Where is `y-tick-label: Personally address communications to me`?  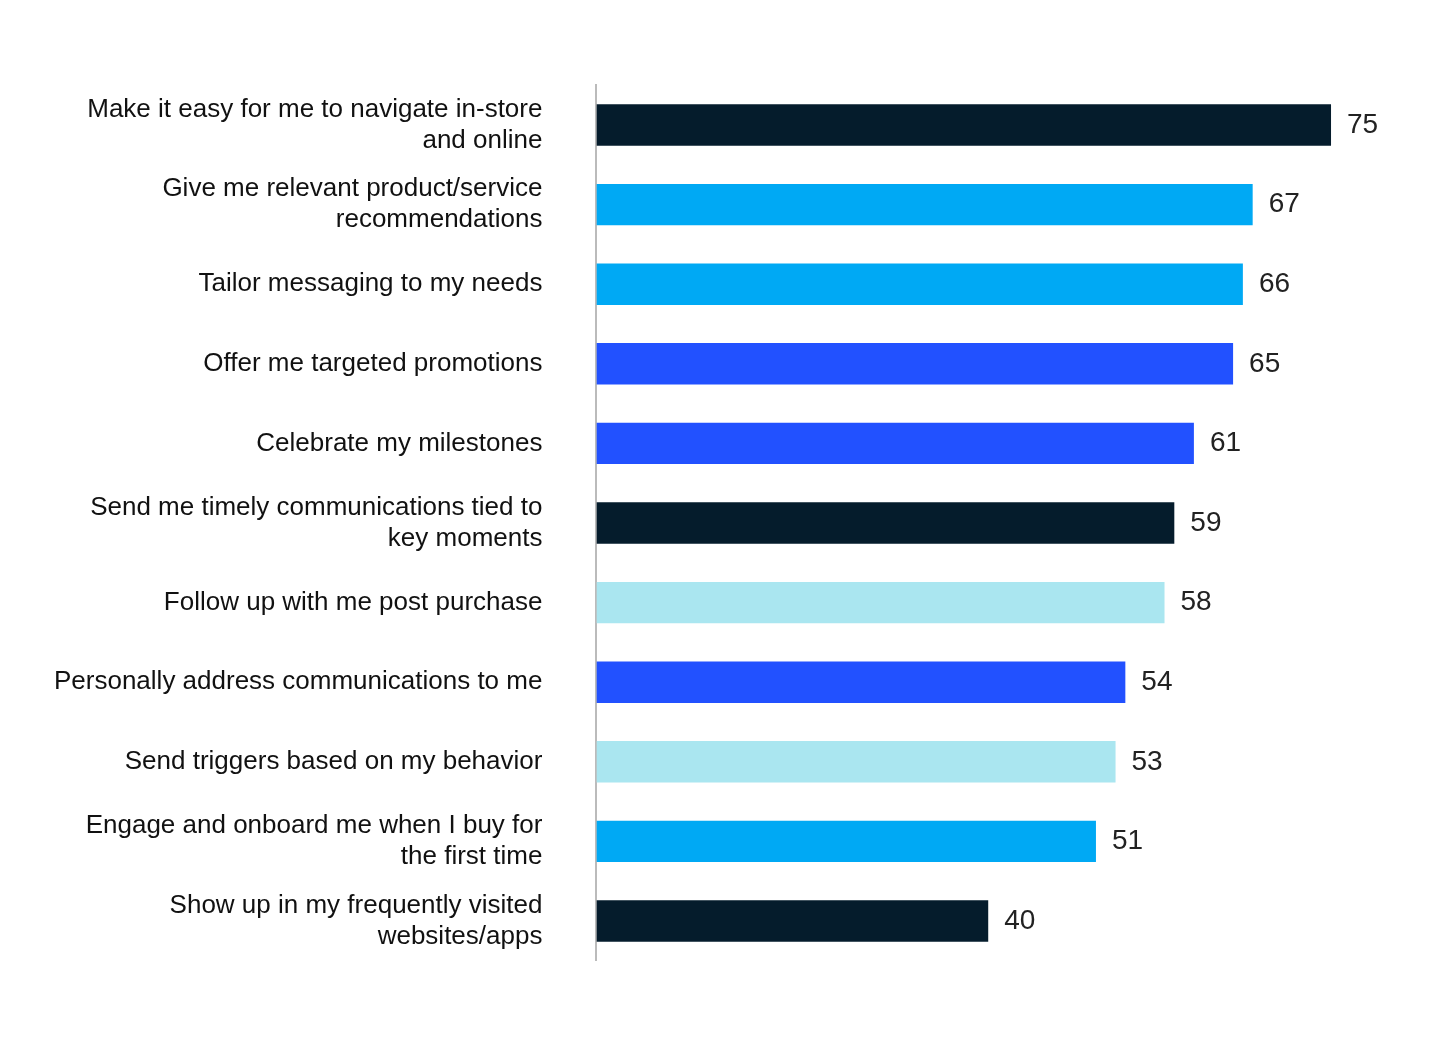
y-tick-label: Personally address communications to me is located at coordinates (298, 680).